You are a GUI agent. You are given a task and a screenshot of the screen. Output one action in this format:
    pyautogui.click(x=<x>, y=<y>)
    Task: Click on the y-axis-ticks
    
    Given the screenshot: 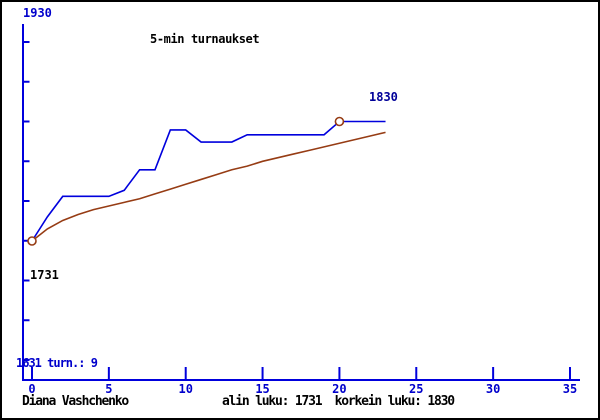 What is the action you would take?
    pyautogui.click(x=26, y=201)
    